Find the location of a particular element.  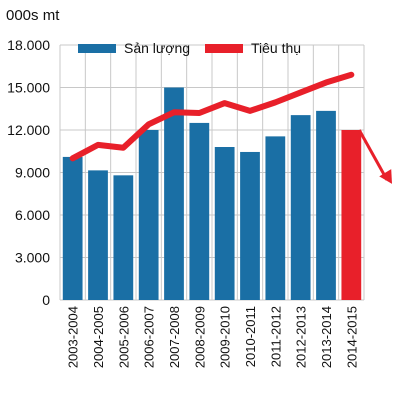

bar-2003-2004 is located at coordinates (72, 228).